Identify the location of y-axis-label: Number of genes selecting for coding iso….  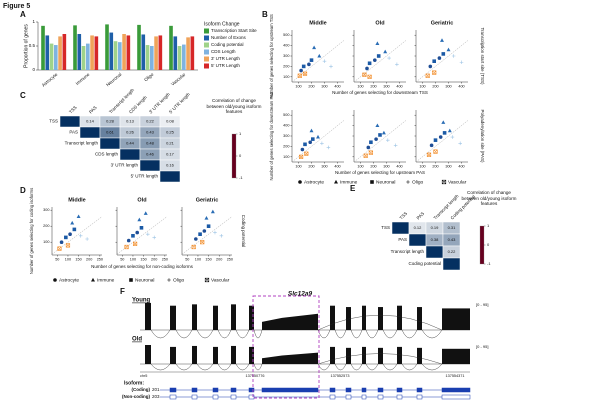
(31, 231).